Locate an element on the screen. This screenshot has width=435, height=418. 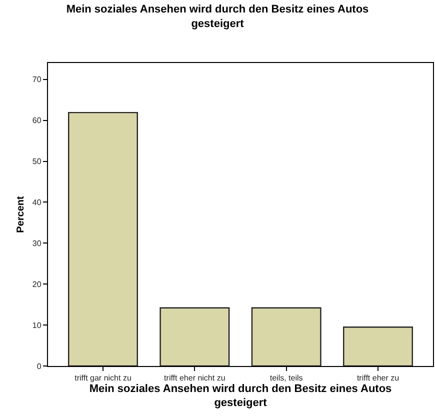
x-tick-label: teils, teils is located at coordinates (286, 378).